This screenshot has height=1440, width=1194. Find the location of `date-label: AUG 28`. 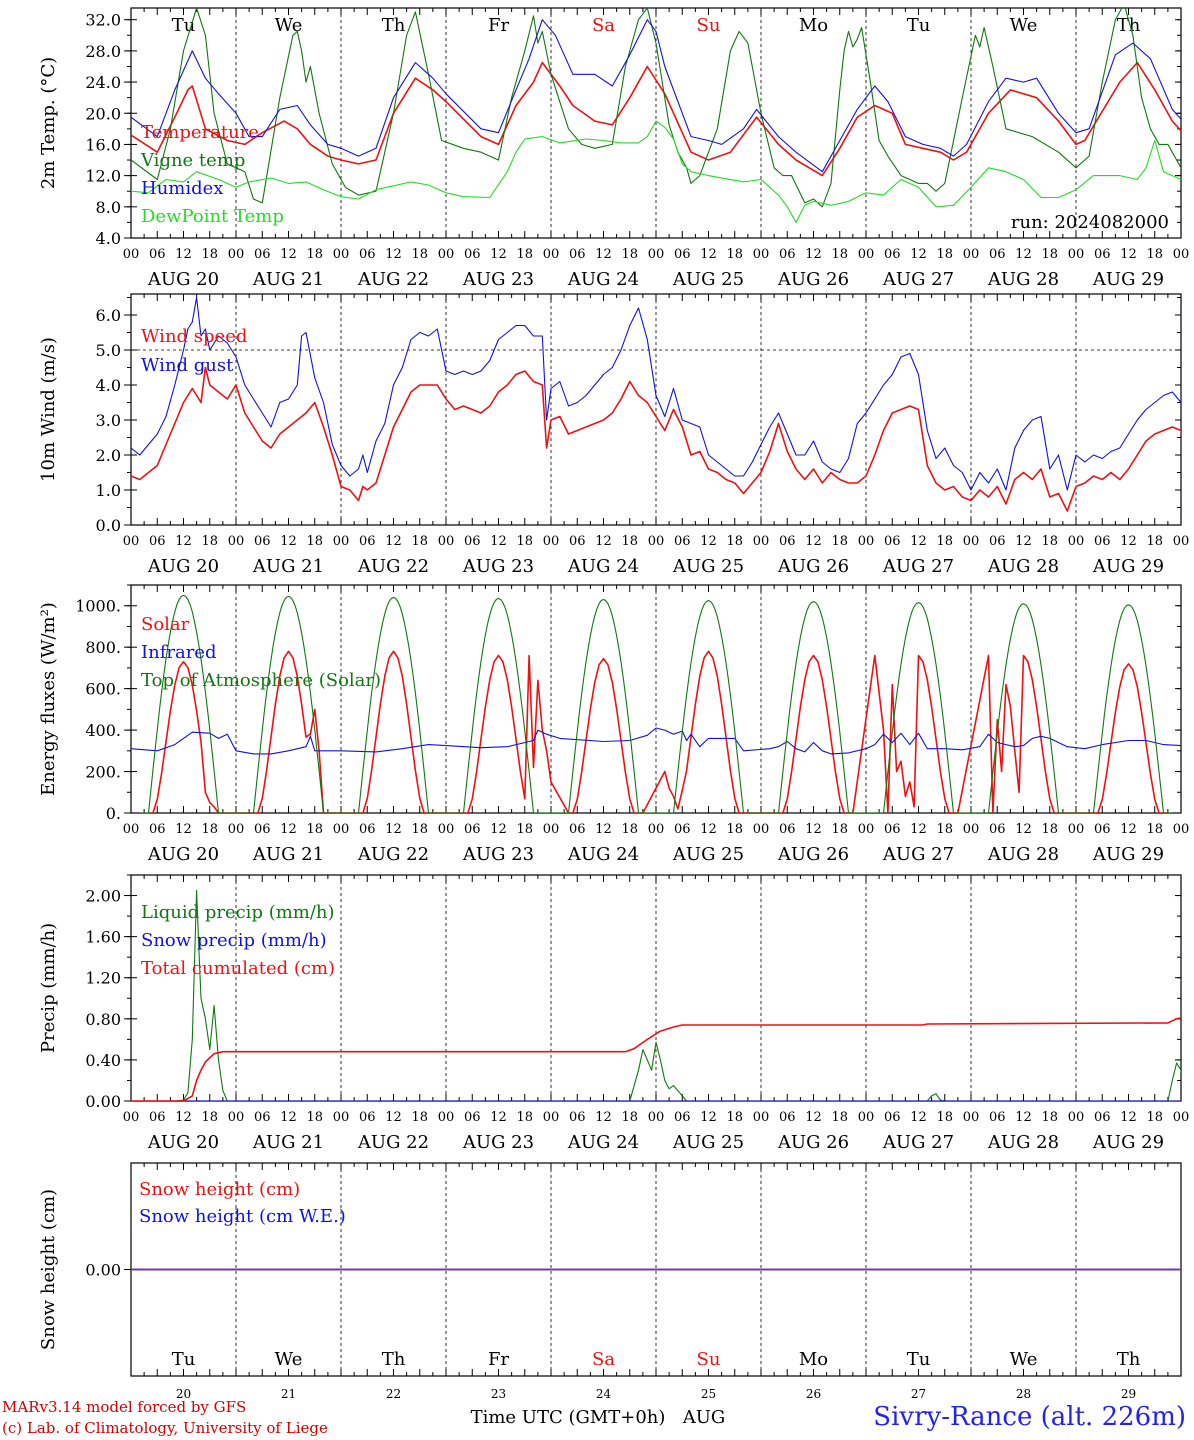

date-label: AUG 28 is located at coordinates (1023, 1142).